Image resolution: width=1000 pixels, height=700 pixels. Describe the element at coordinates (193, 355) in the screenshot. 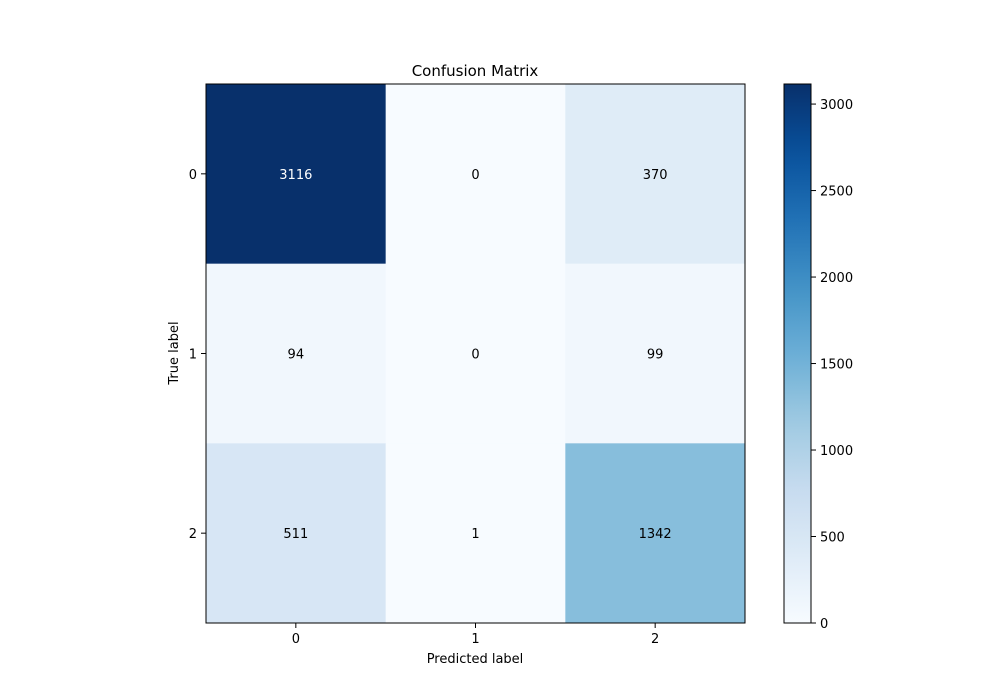

I see `y-tick-label: 1` at that location.